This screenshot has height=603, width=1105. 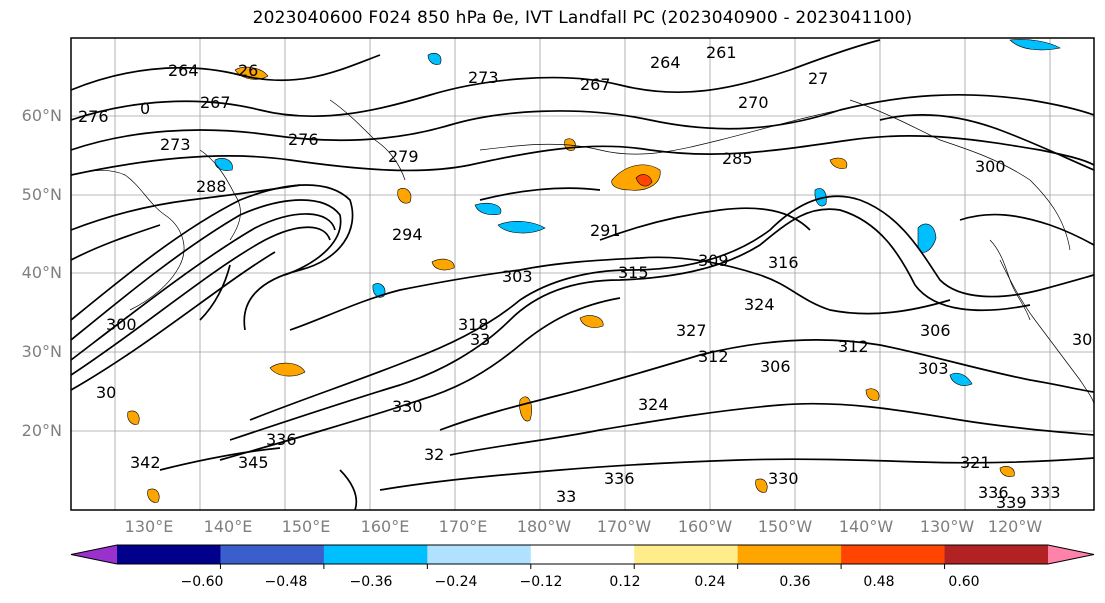 I want to click on contour-label: 285, so click(x=737, y=158).